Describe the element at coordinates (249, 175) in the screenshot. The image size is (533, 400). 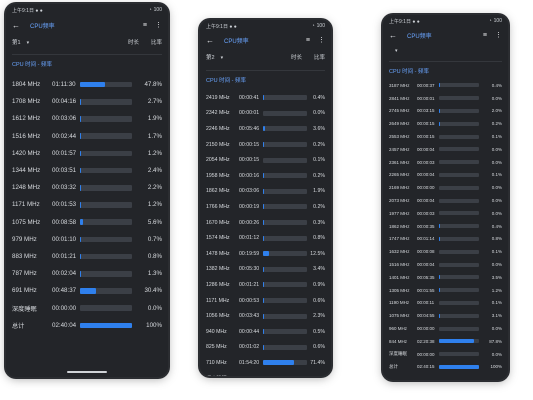
I see `time-label: 00:00:16` at that location.